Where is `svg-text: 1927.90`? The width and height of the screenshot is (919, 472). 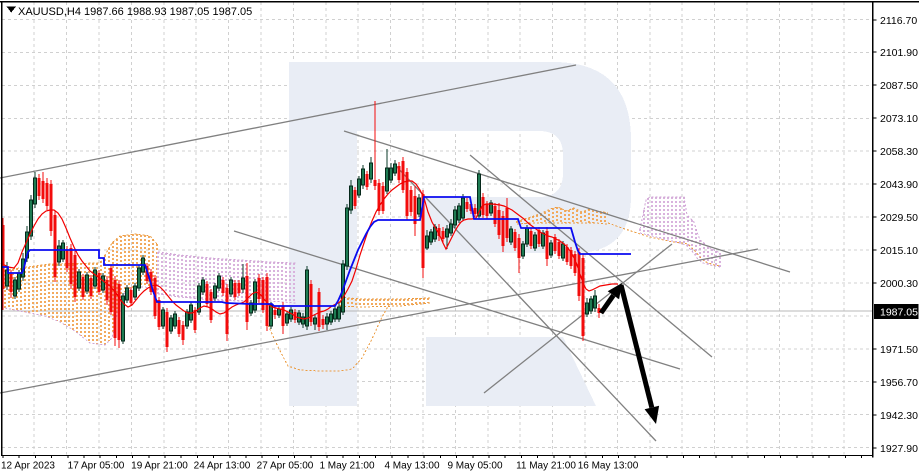 svg-text: 1927.90 is located at coordinates (899, 449).